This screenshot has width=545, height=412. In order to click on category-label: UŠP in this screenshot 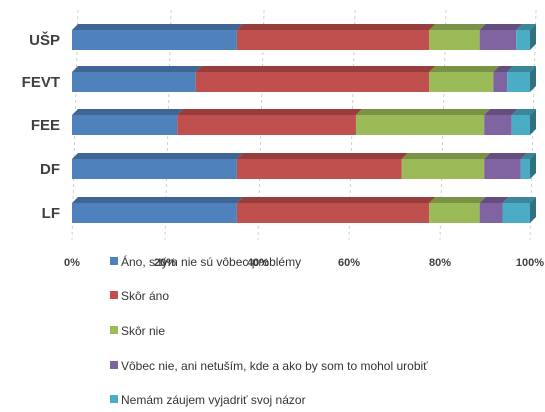, I will do `click(44, 40)`.